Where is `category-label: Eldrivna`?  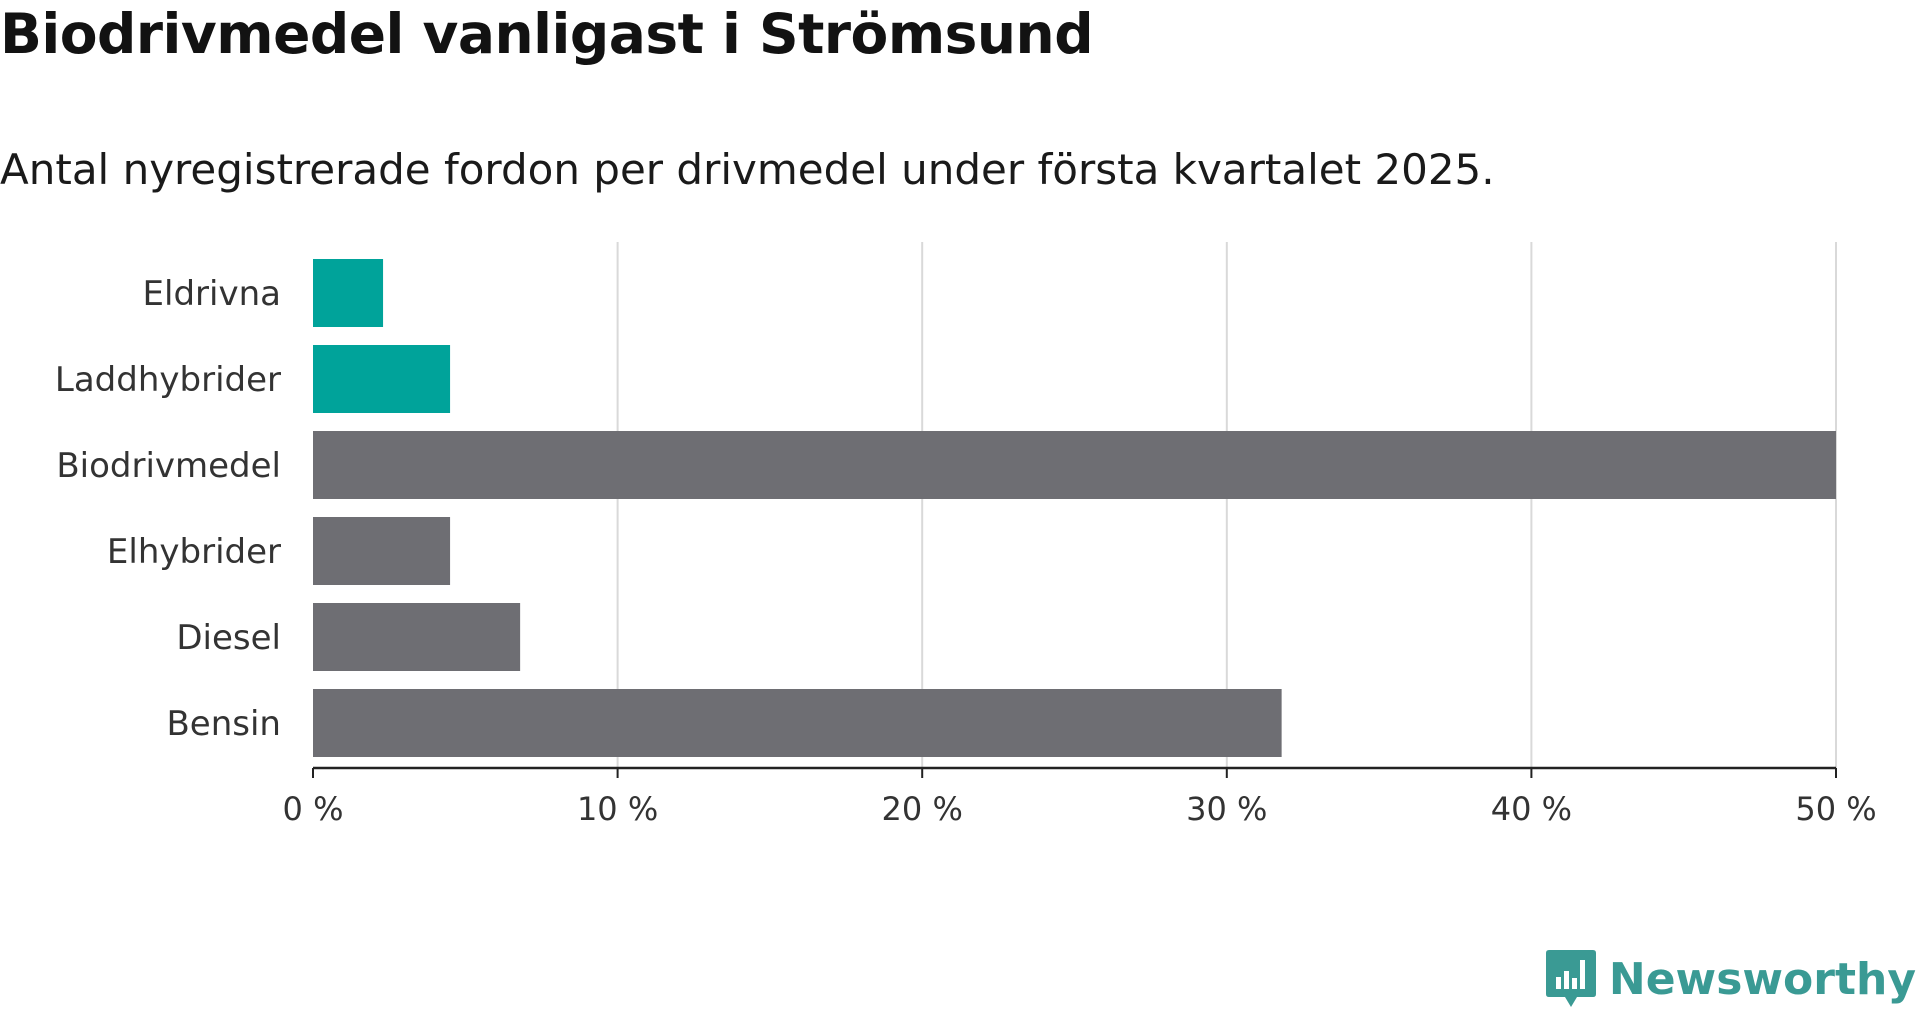
category-label: Eldrivna is located at coordinates (212, 294).